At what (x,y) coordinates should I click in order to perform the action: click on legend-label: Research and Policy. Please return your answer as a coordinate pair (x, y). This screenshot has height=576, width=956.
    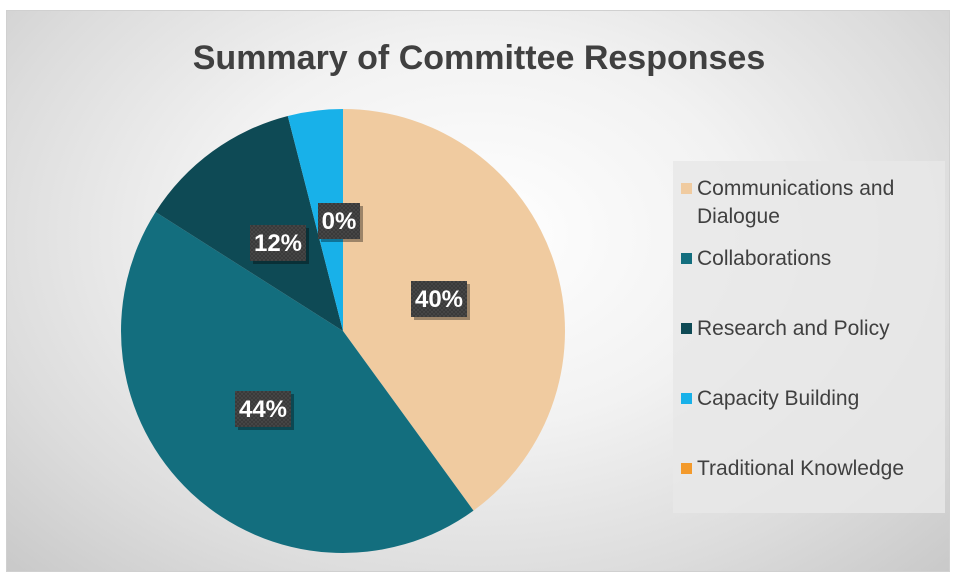
    Looking at the image, I should click on (793, 328).